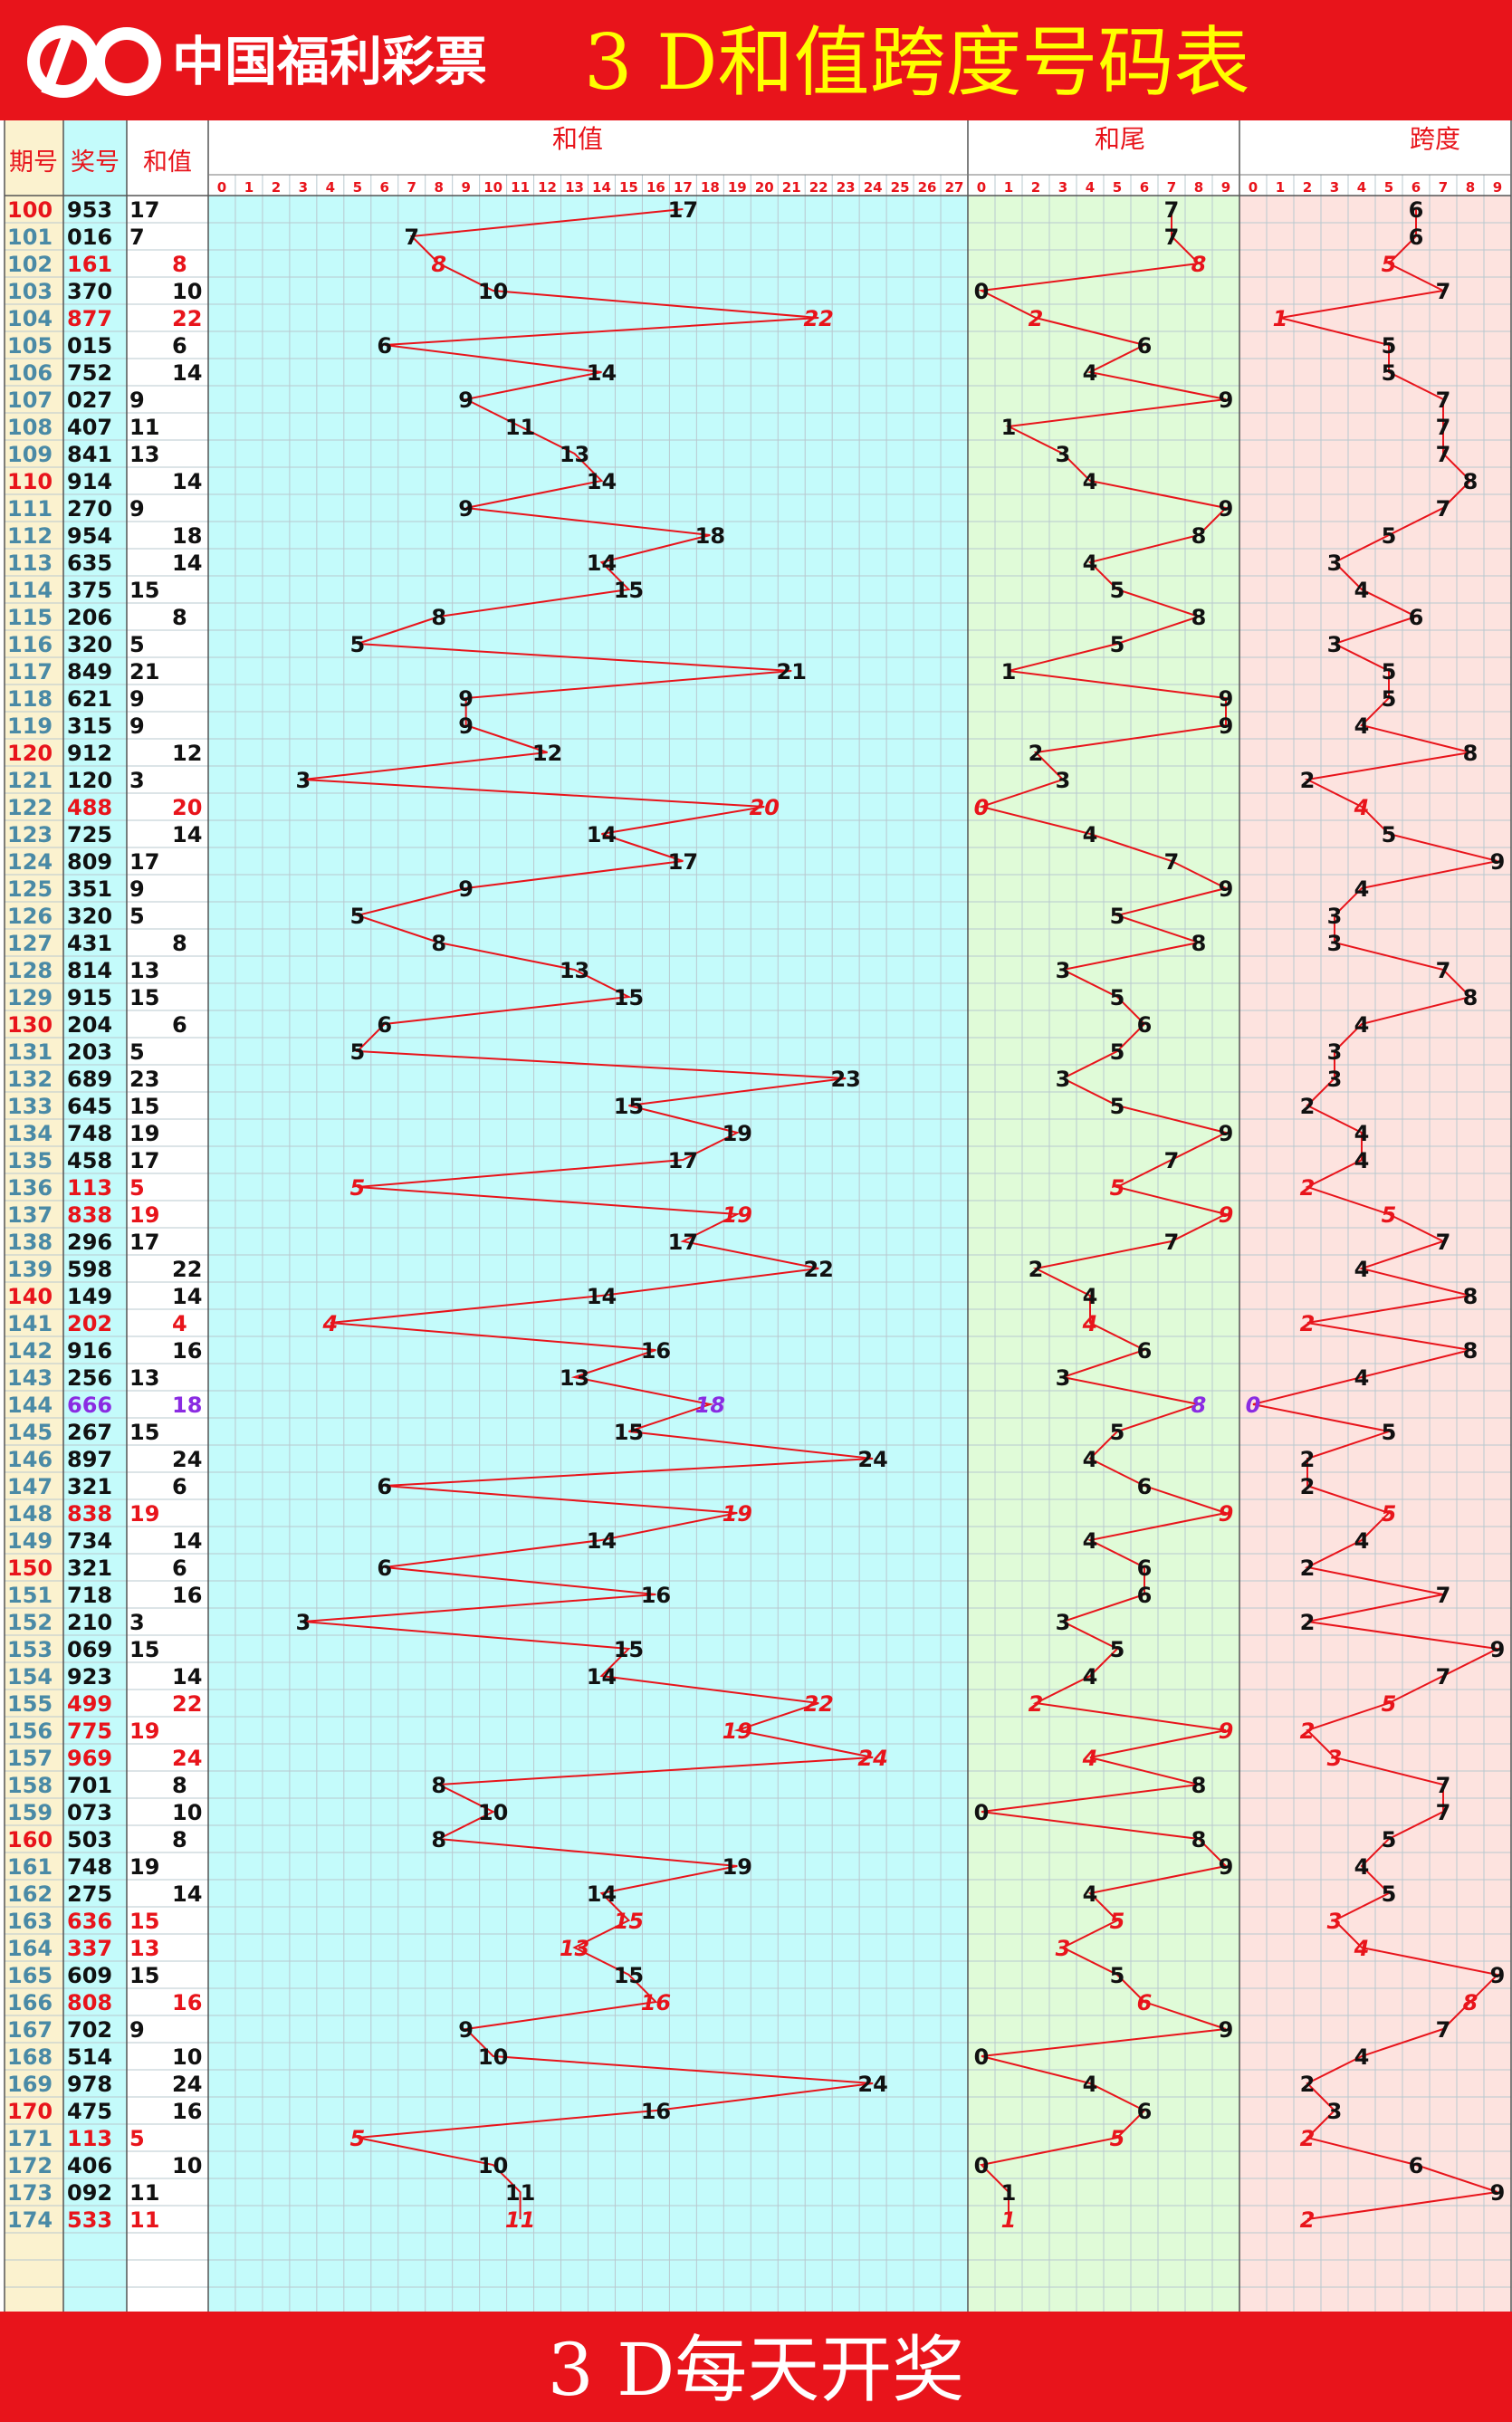 Image resolution: width=1512 pixels, height=2422 pixels. What do you see at coordinates (303, 187) in the screenshot?
I see `sum-axis-tick-3: 3` at bounding box center [303, 187].